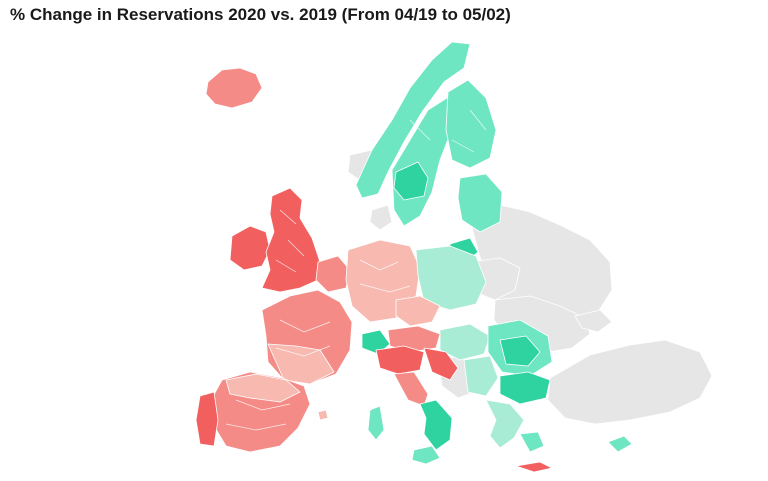 This screenshot has width=768, height=481. What do you see at coordinates (381, 217) in the screenshot?
I see `region-denmark-grey` at bounding box center [381, 217].